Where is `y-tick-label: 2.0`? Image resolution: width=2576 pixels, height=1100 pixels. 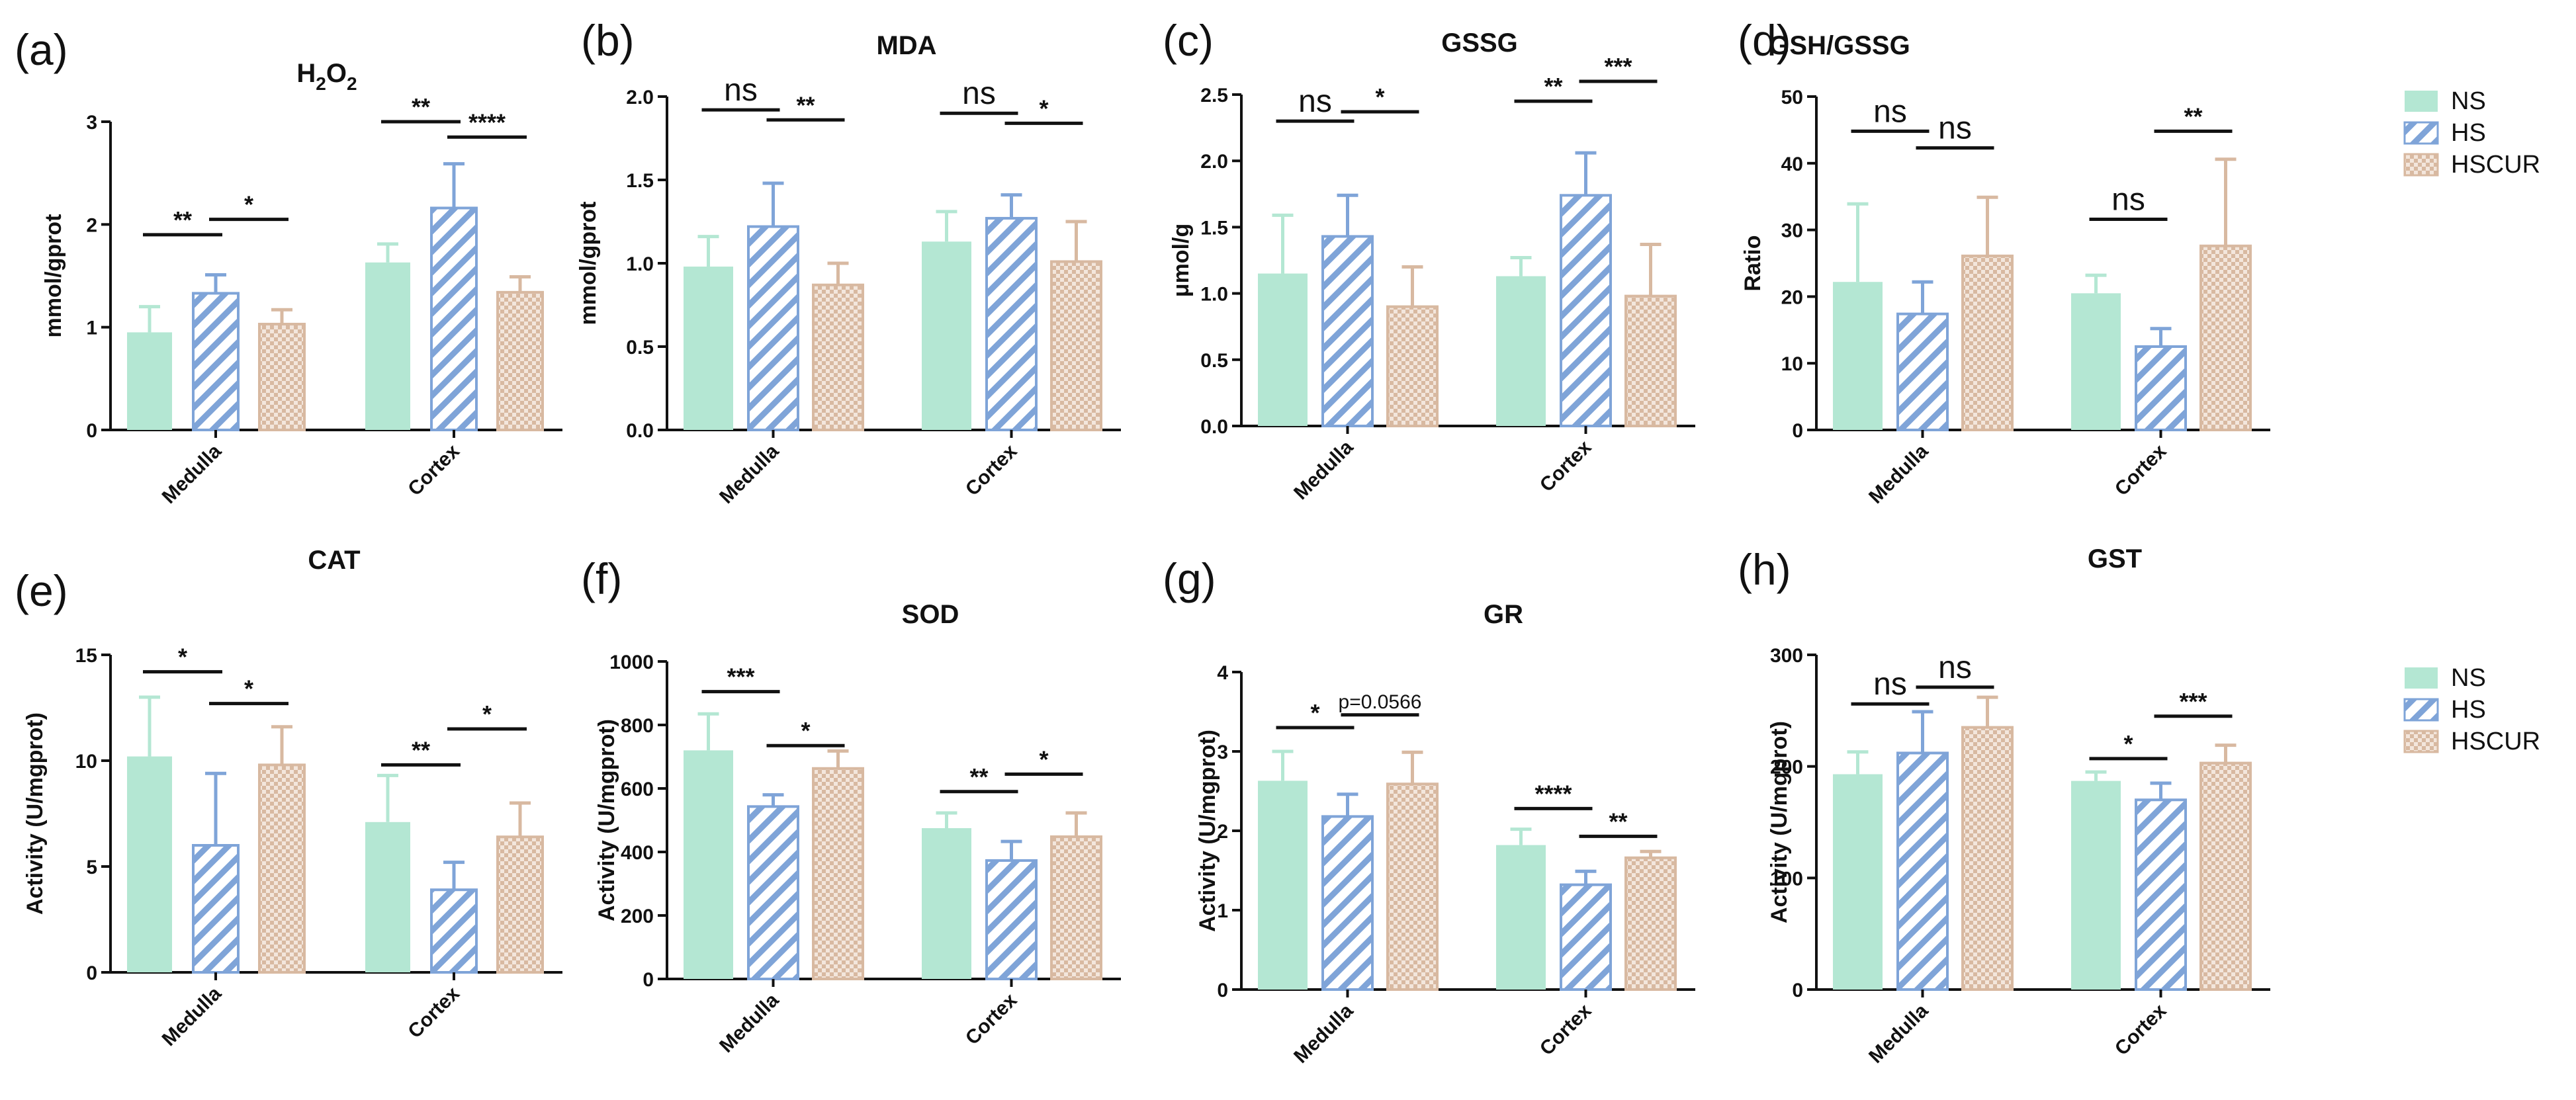
y-tick-label: 2.0 is located at coordinates (640, 97).